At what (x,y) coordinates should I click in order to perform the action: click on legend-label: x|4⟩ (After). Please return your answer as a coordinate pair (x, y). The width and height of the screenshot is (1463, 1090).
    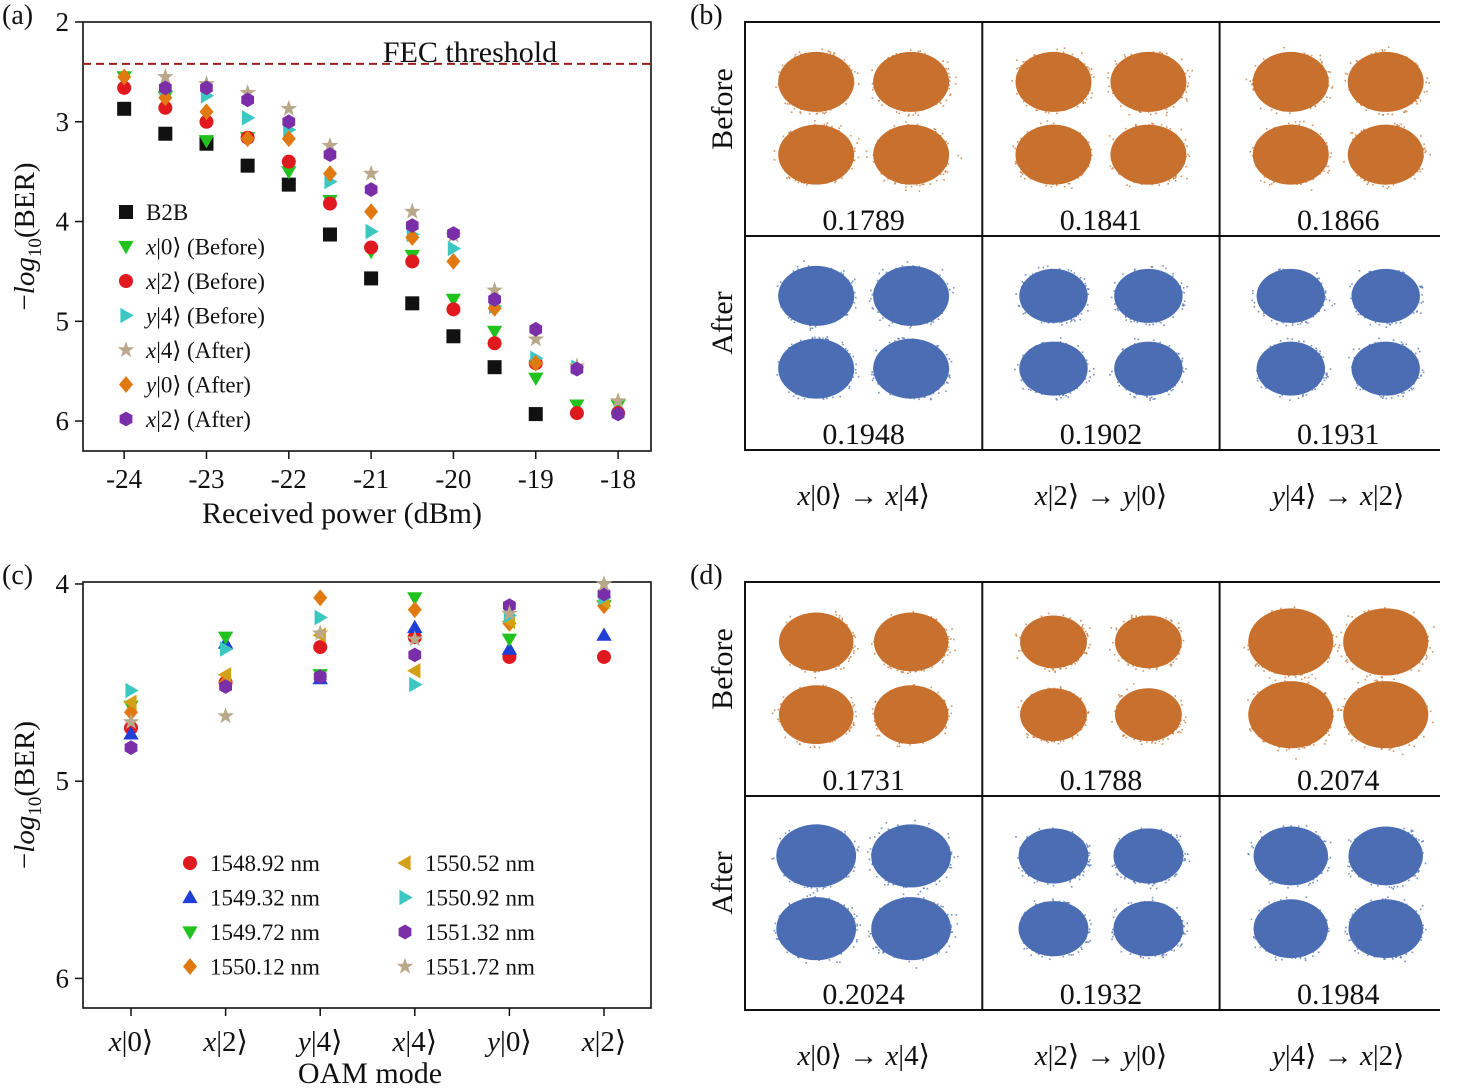
    Looking at the image, I should click on (198, 350).